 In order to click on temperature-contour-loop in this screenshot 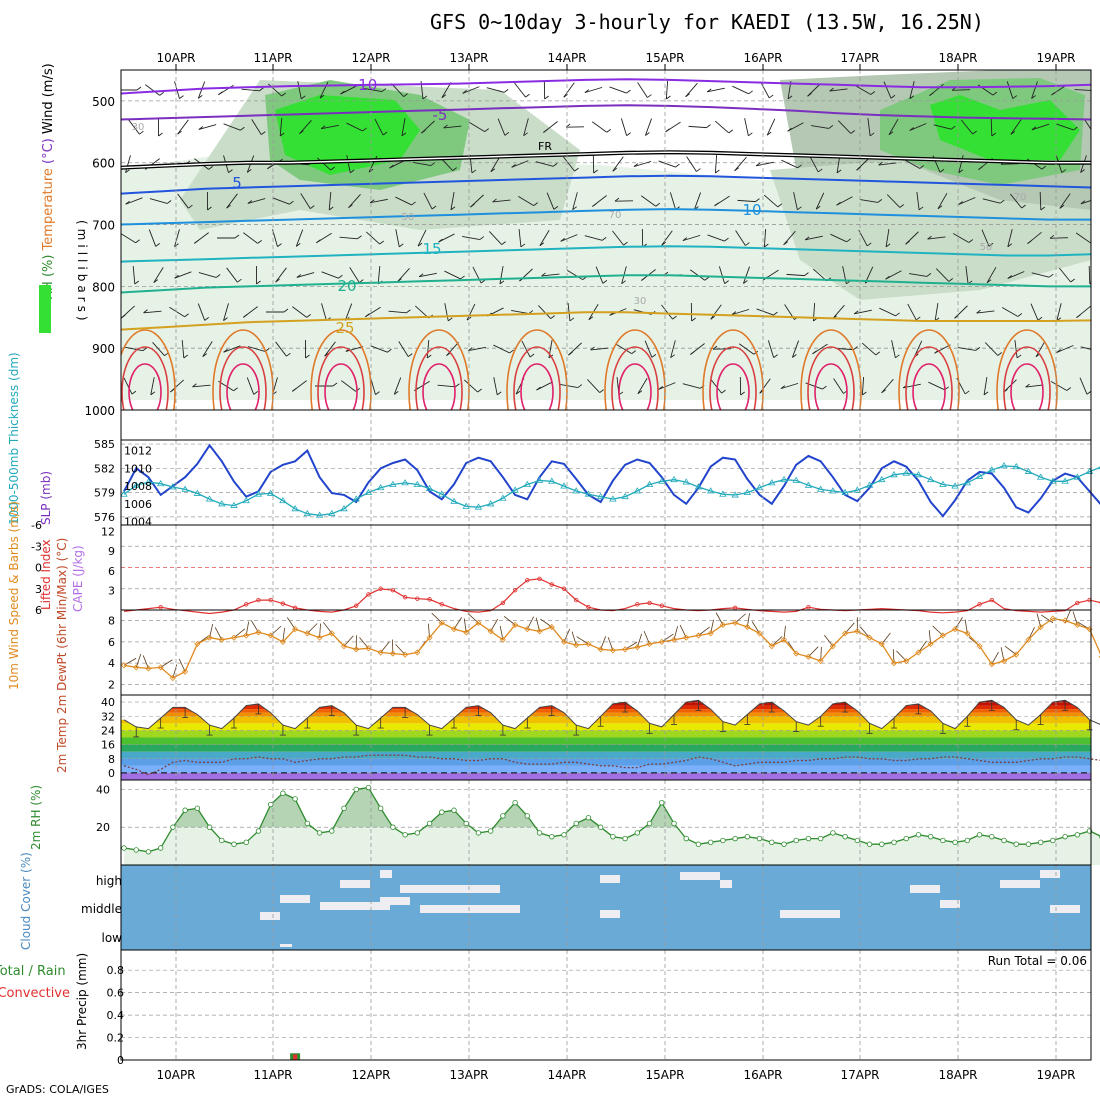, I will do `click(439, 386)`.